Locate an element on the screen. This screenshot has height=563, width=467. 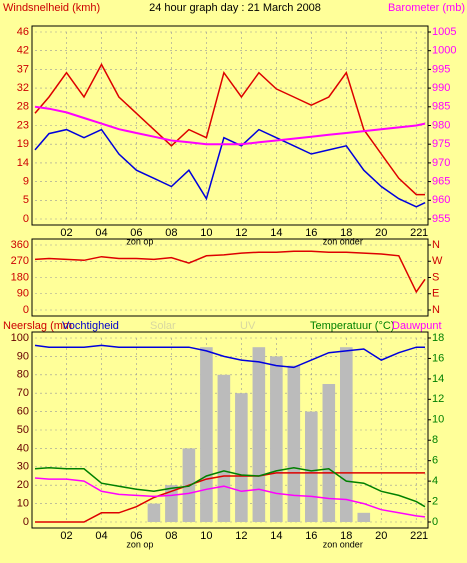
y-tick-label: 80 is located at coordinates (23, 375).